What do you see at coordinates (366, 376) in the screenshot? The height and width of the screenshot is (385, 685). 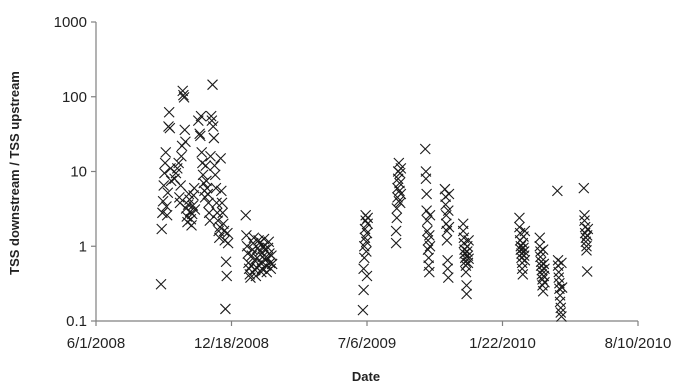 I see `x-axis-title: Date` at bounding box center [366, 376].